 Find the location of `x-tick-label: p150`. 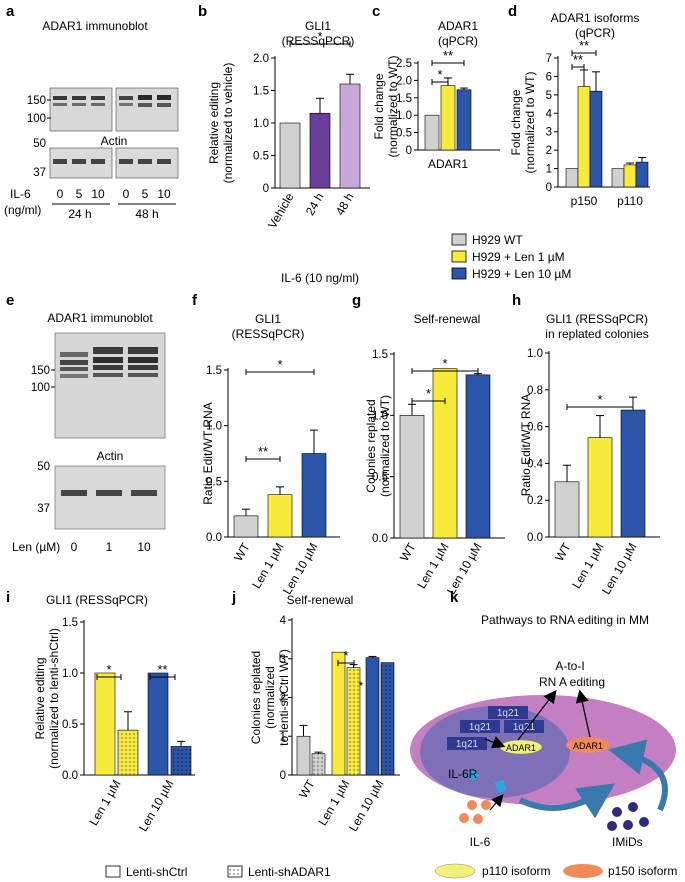

x-tick-label: p150 is located at coordinates (584, 201).